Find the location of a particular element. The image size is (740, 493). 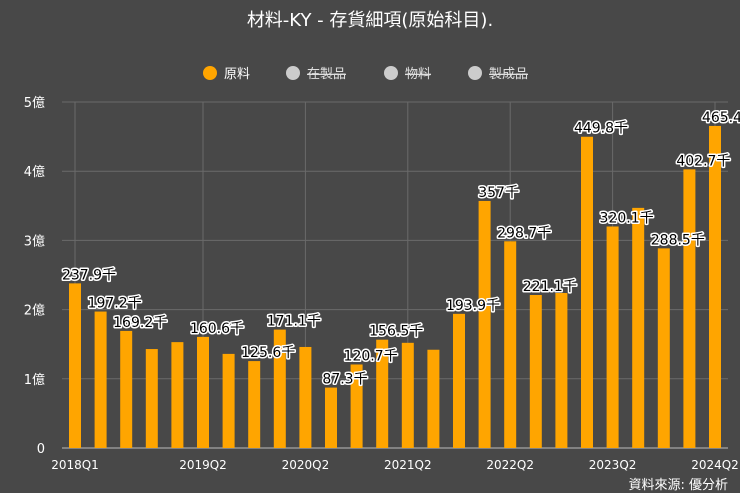

source-note: 資料來源: 優分析 is located at coordinates (678, 485).